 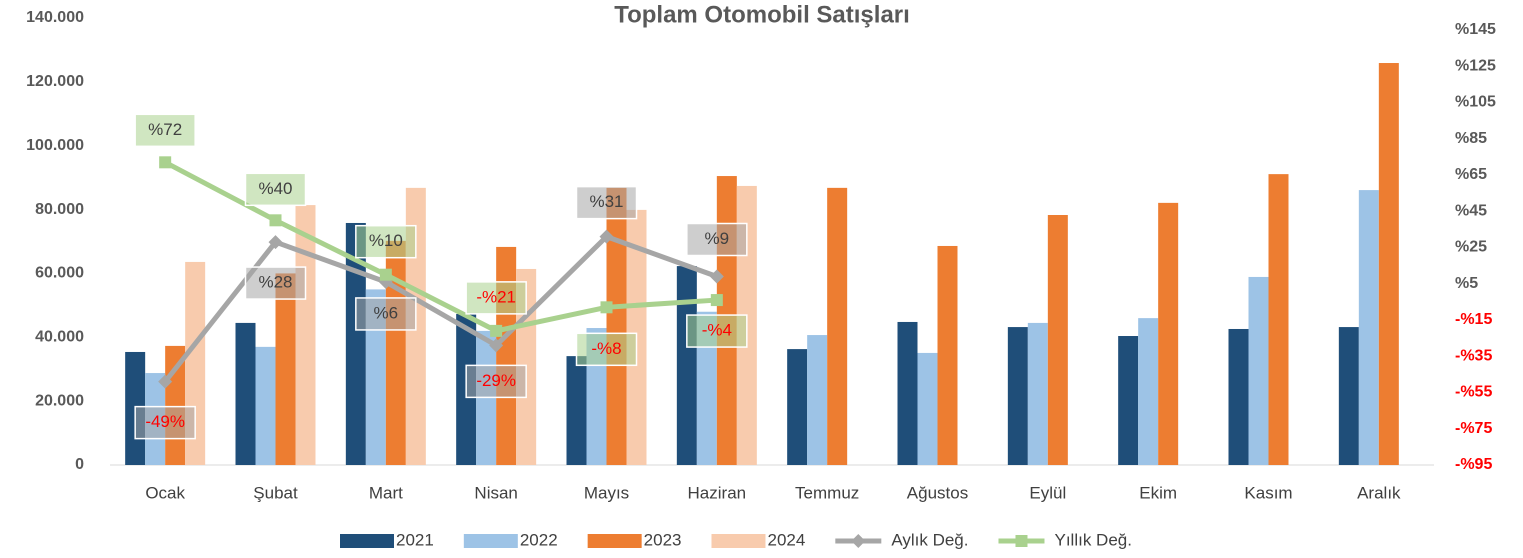 I want to click on data-label: -%21, so click(x=496, y=296).